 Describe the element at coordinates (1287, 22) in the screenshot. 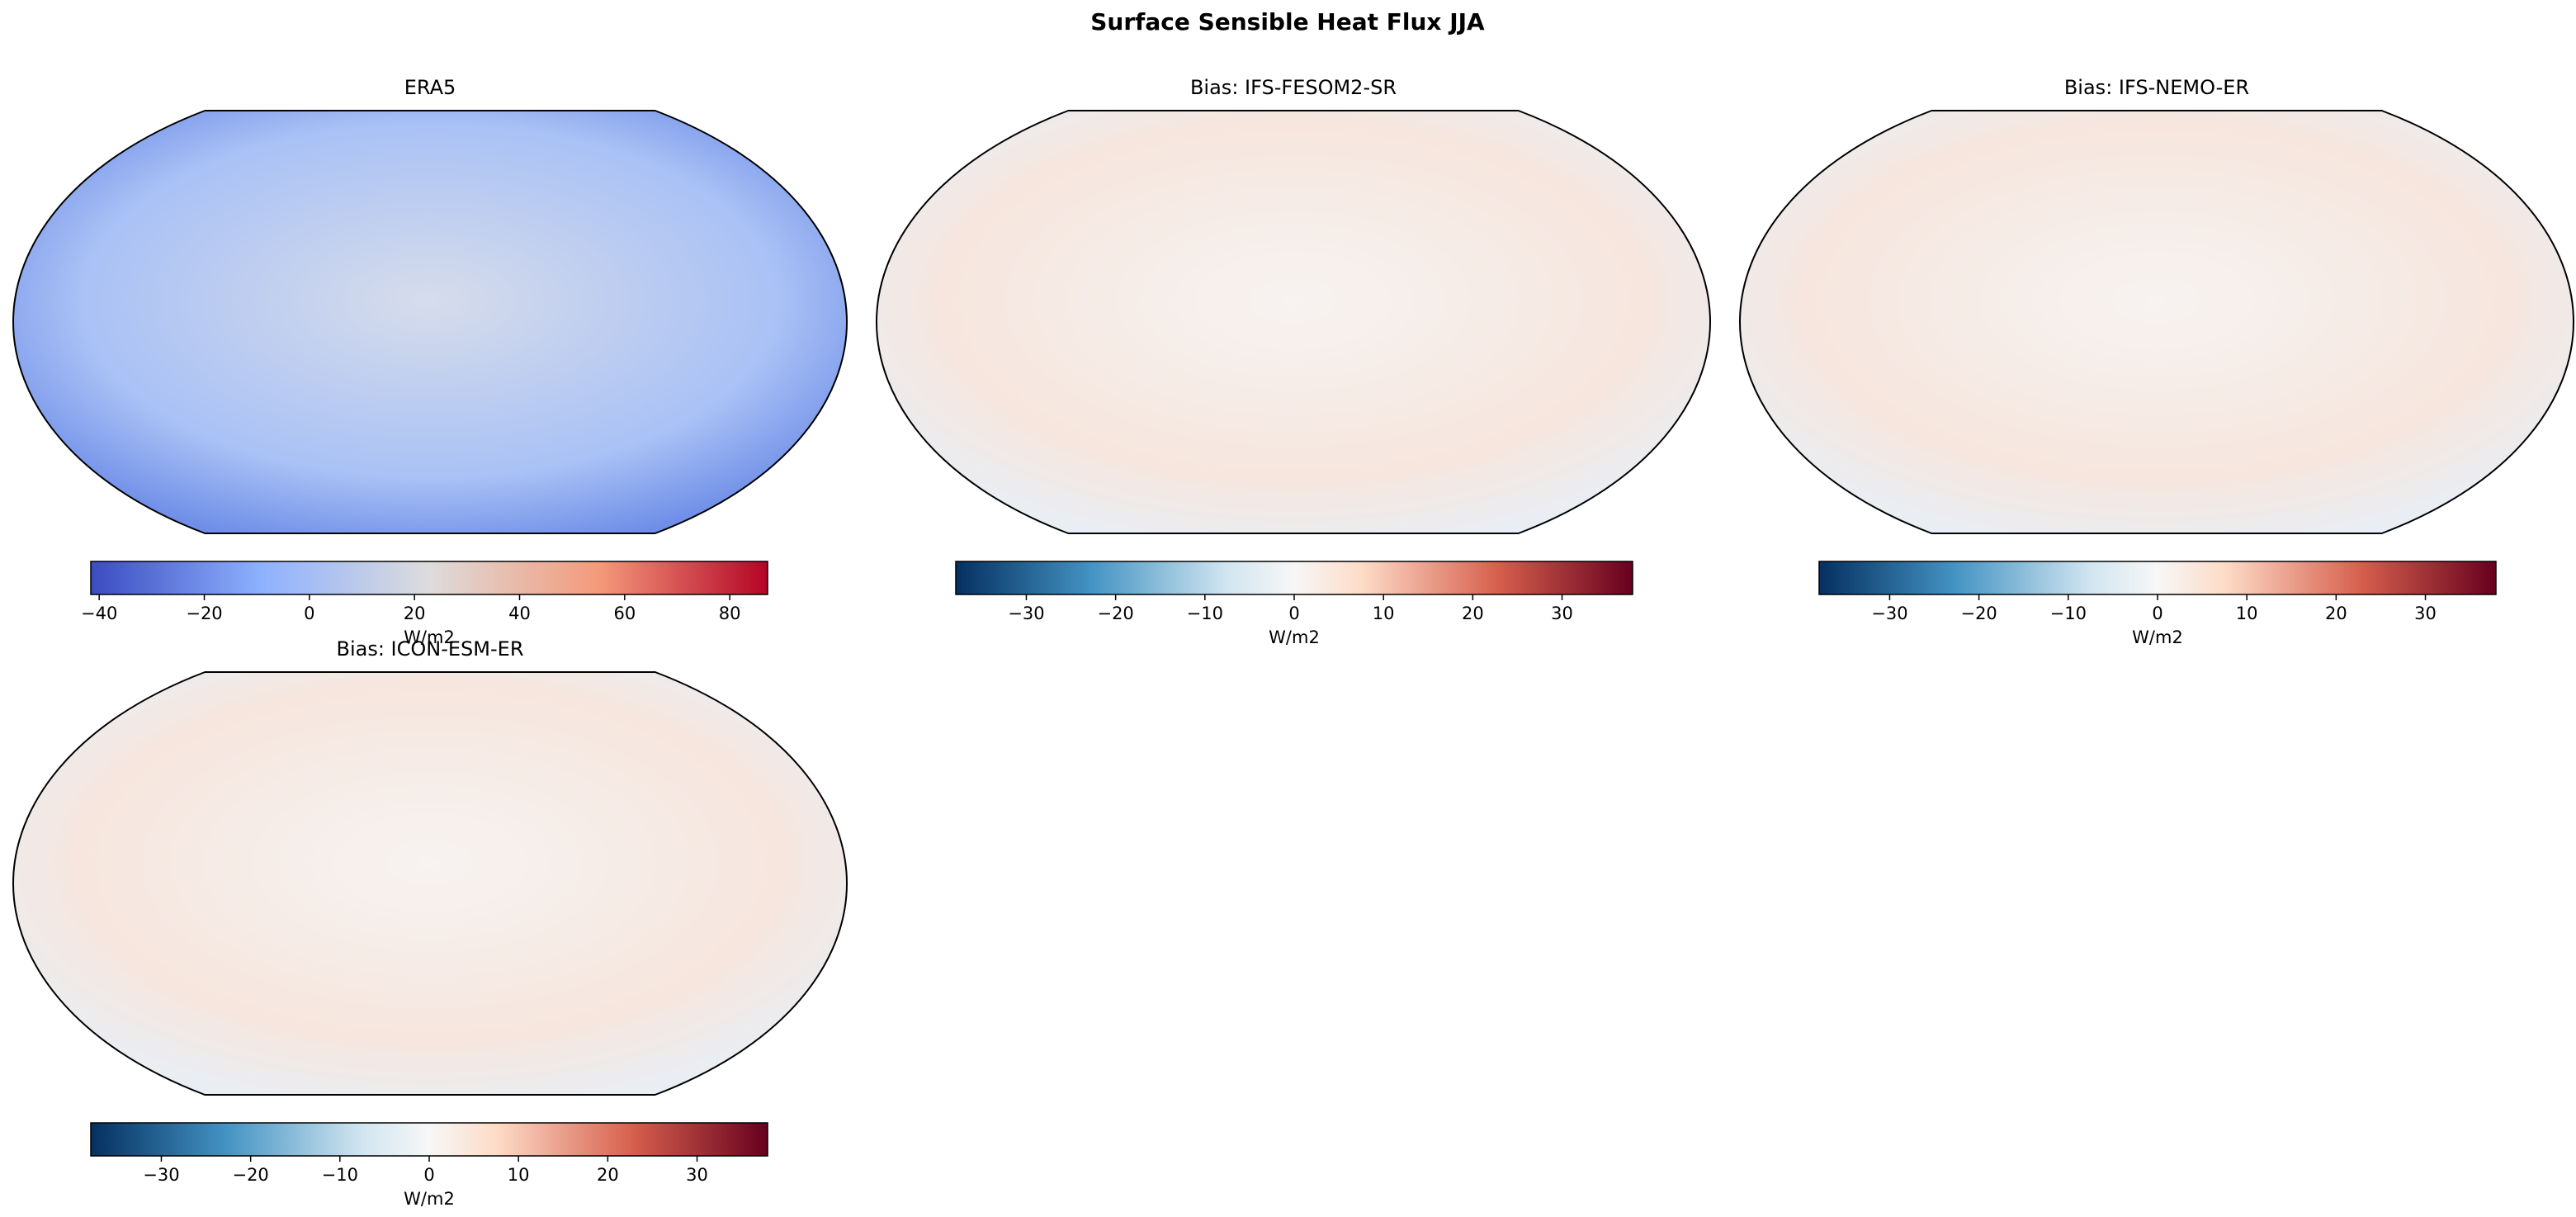

I see `figure-title: Surface Sensible Heat Flux JJA` at that location.